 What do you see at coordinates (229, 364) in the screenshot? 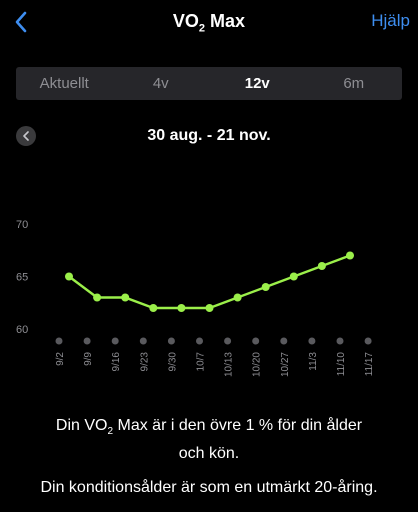
I see `x-tick-label: 10/13` at bounding box center [229, 364].